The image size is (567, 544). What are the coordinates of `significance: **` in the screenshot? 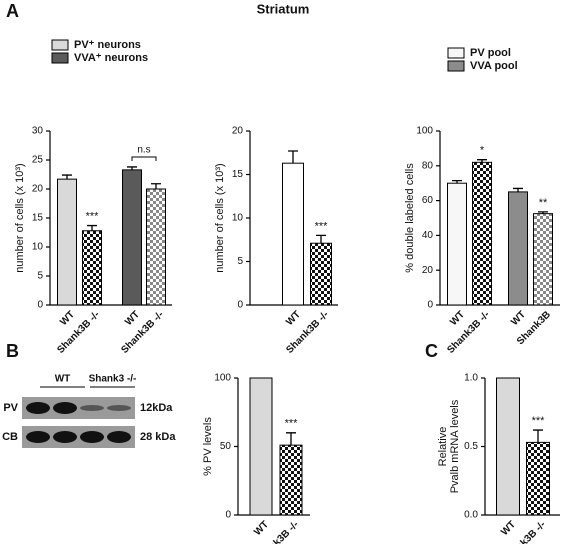 It's located at (543, 203).